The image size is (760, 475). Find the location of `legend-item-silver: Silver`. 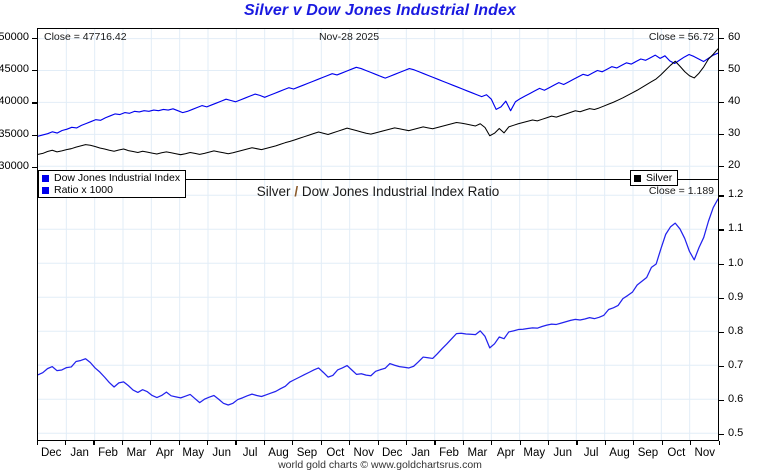

legend-item-silver: Silver is located at coordinates (653, 178).